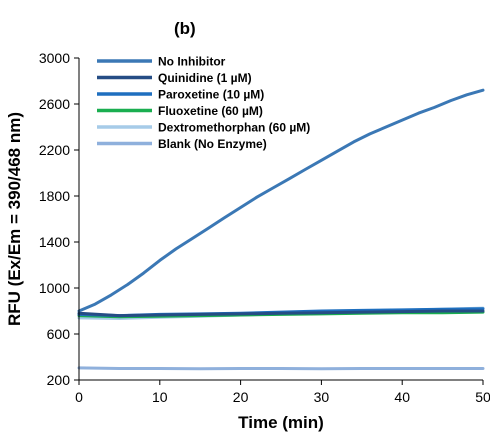  What do you see at coordinates (241, 397) in the screenshot?
I see `x-tick-label: 20` at bounding box center [241, 397].